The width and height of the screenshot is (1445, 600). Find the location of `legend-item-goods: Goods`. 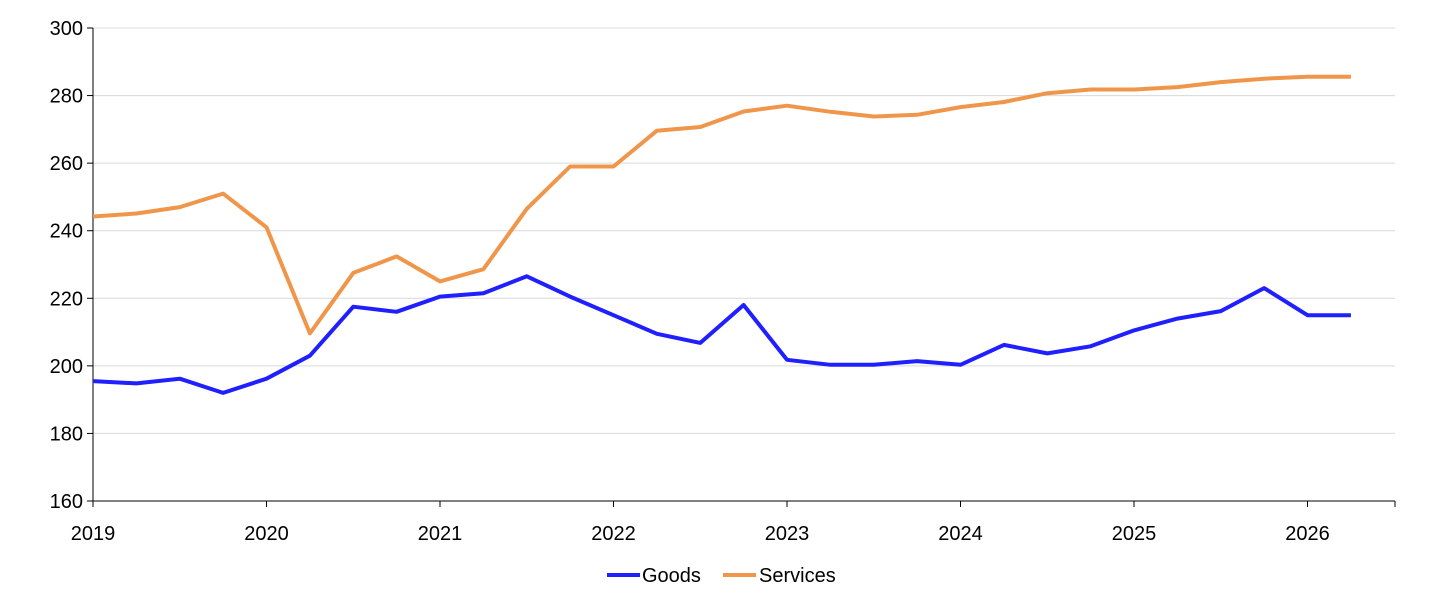

legend-item-goods: Goods is located at coordinates (654, 576).